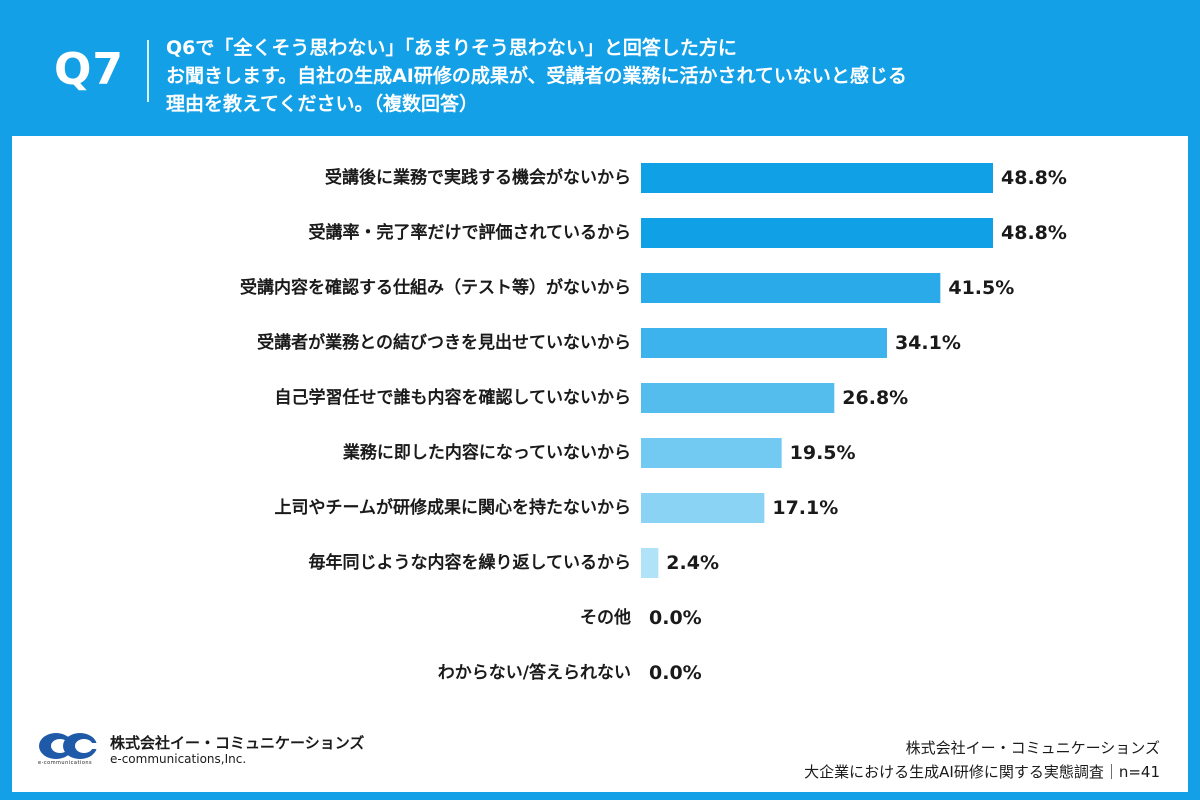  I want to click on question-line-1: Q6で「全くそう思わない」「あまりそう思わない」と回答した方に, so click(451, 48).